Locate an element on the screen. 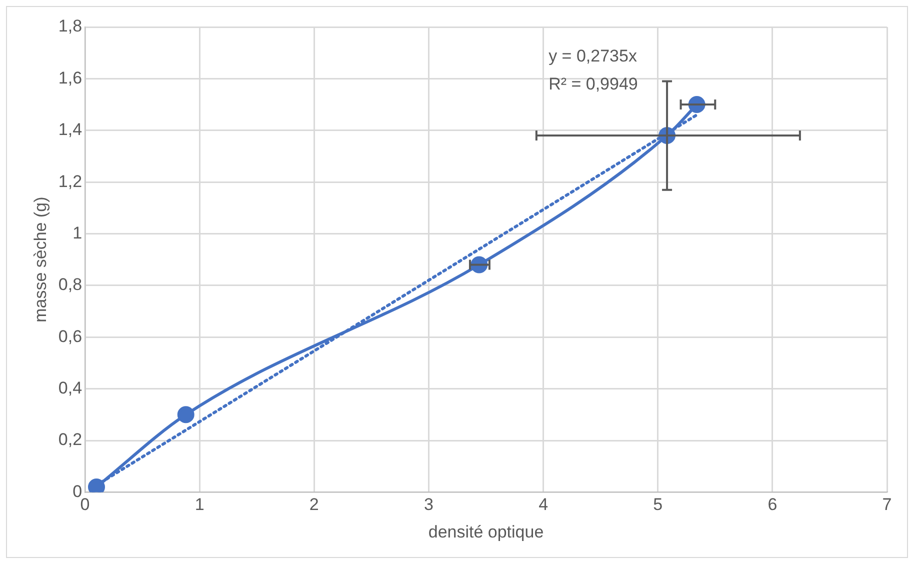  x-axis-title: densité optique is located at coordinates (486, 532).